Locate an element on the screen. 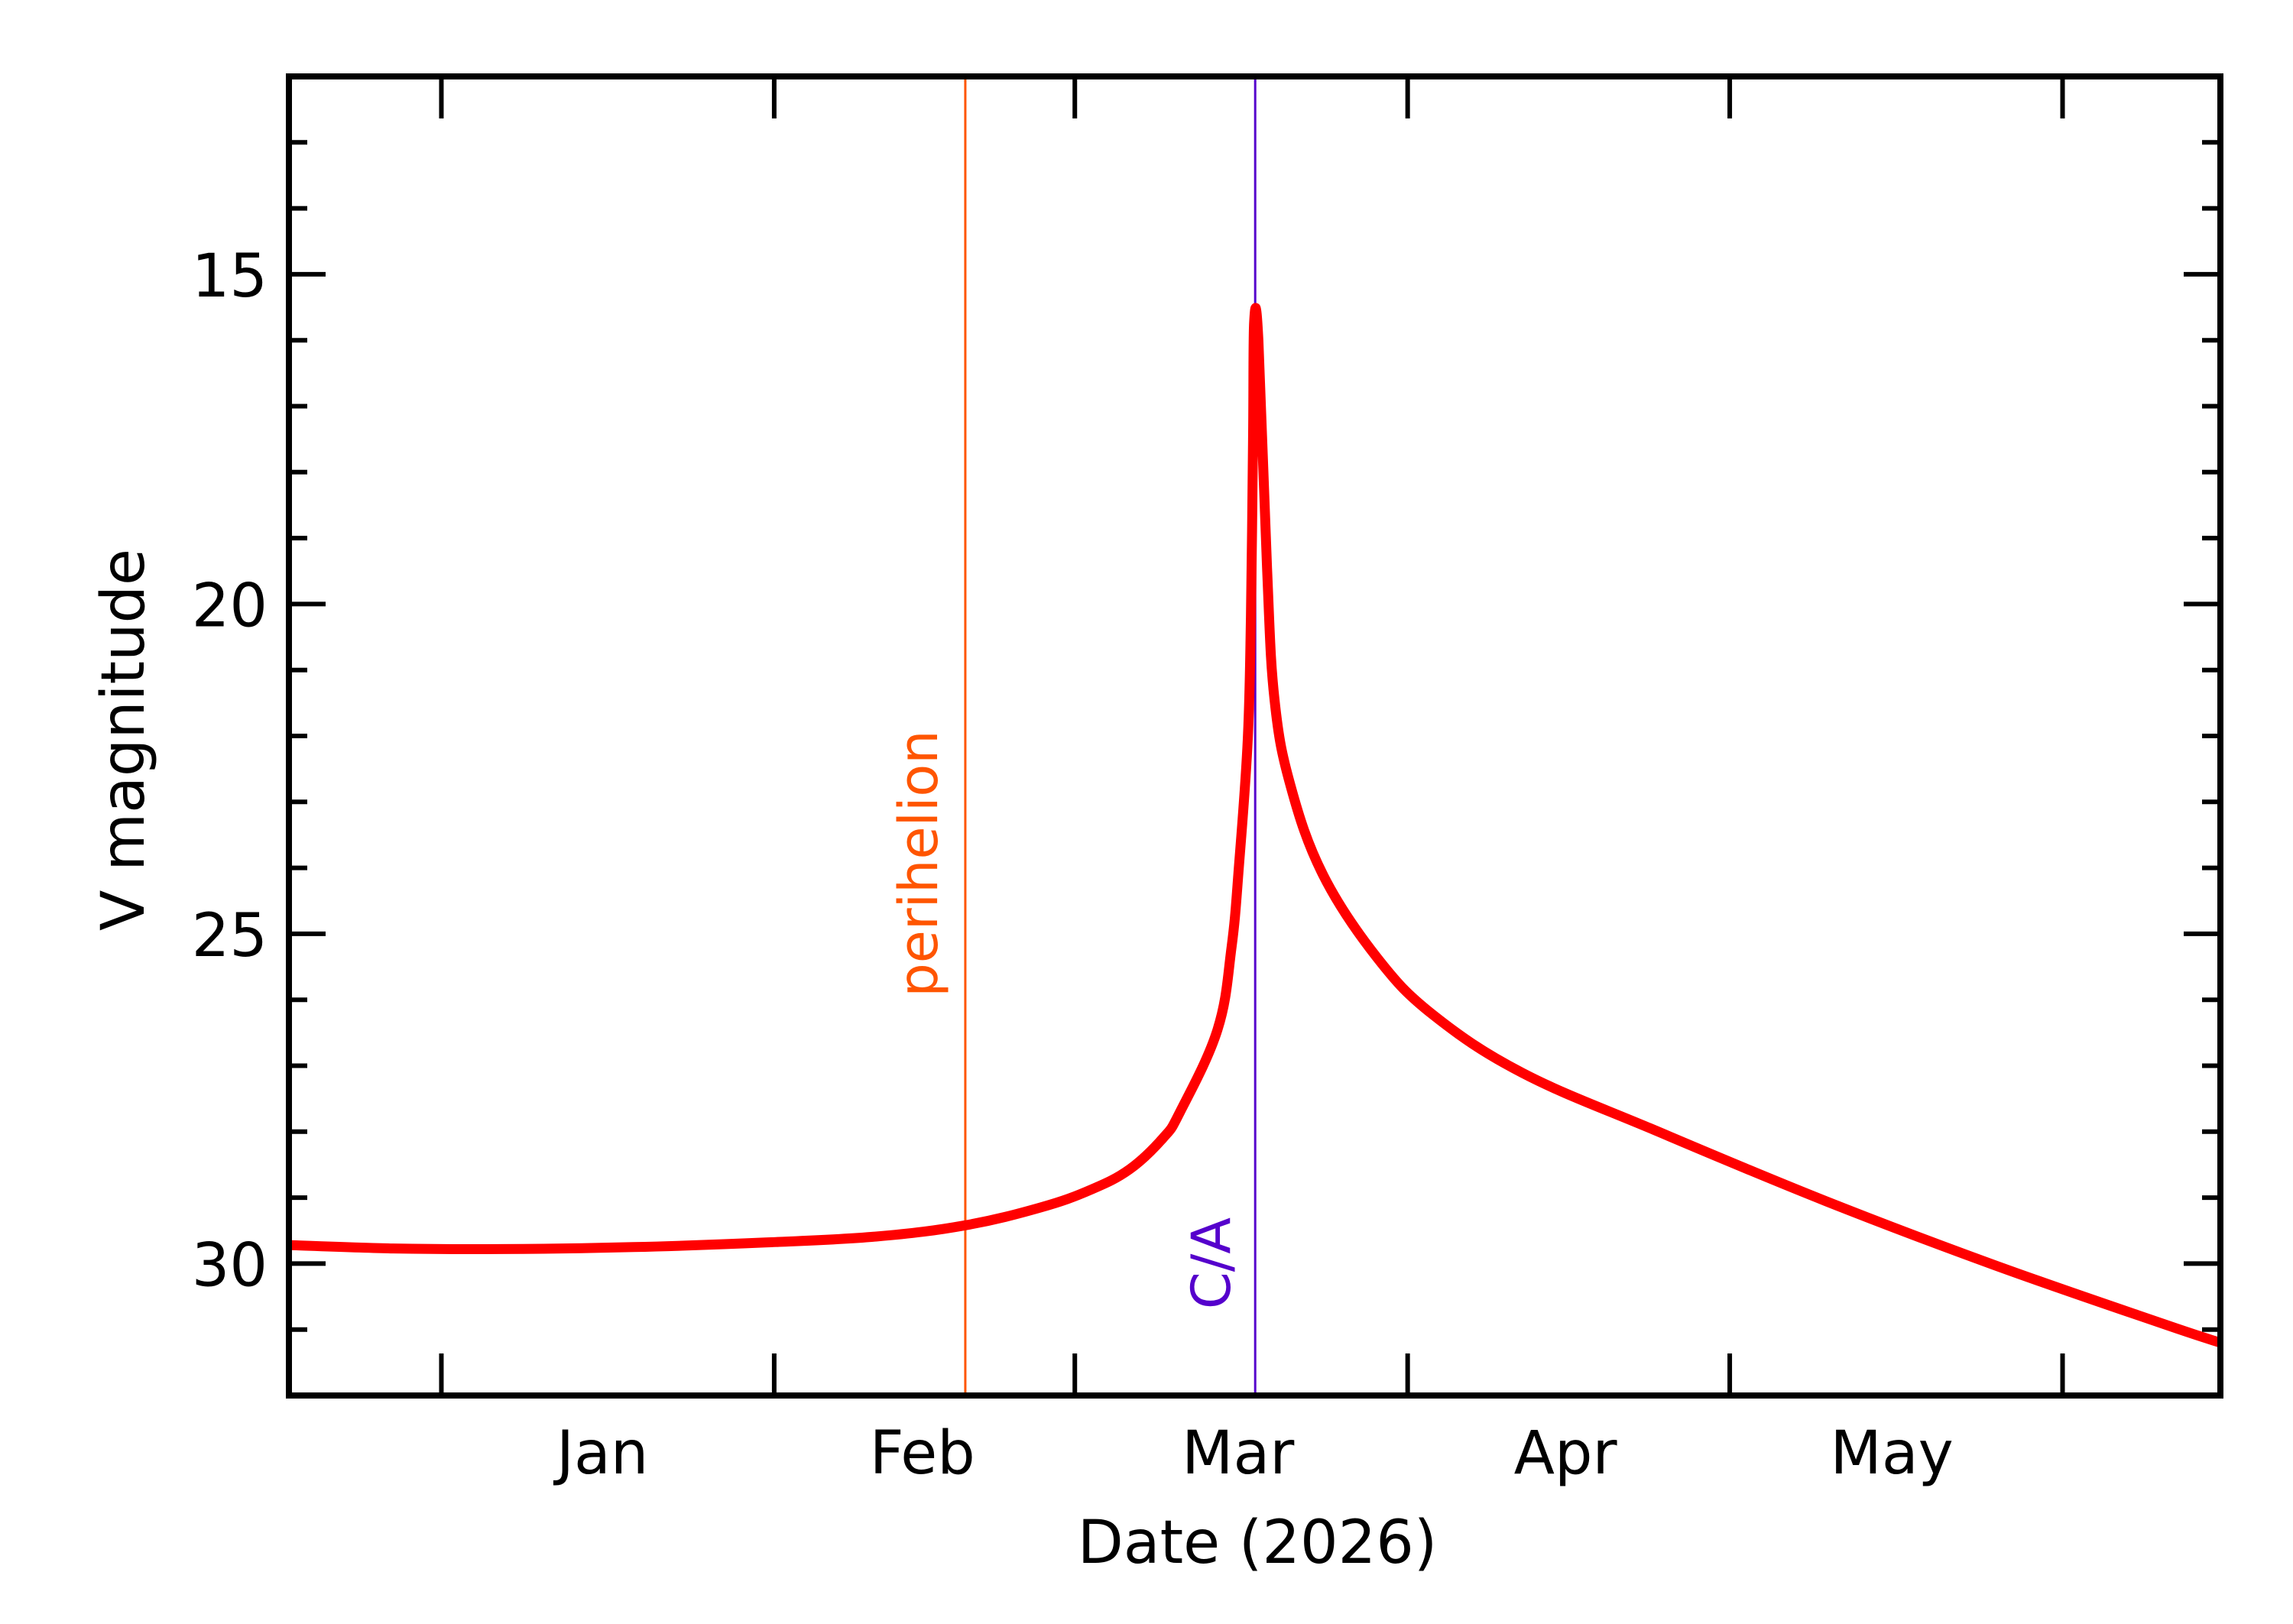 This screenshot has width=2293, height=1624. x-tick-label: Feb is located at coordinates (922, 1453).